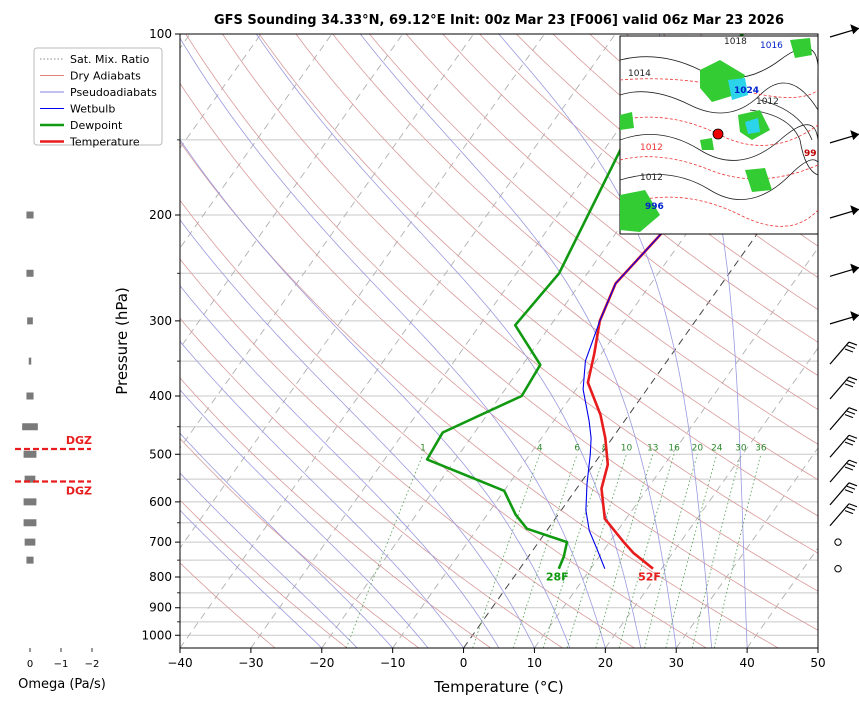  Describe the element at coordinates (160, 502) in the screenshot. I see `y-tick-label: 600` at that location.